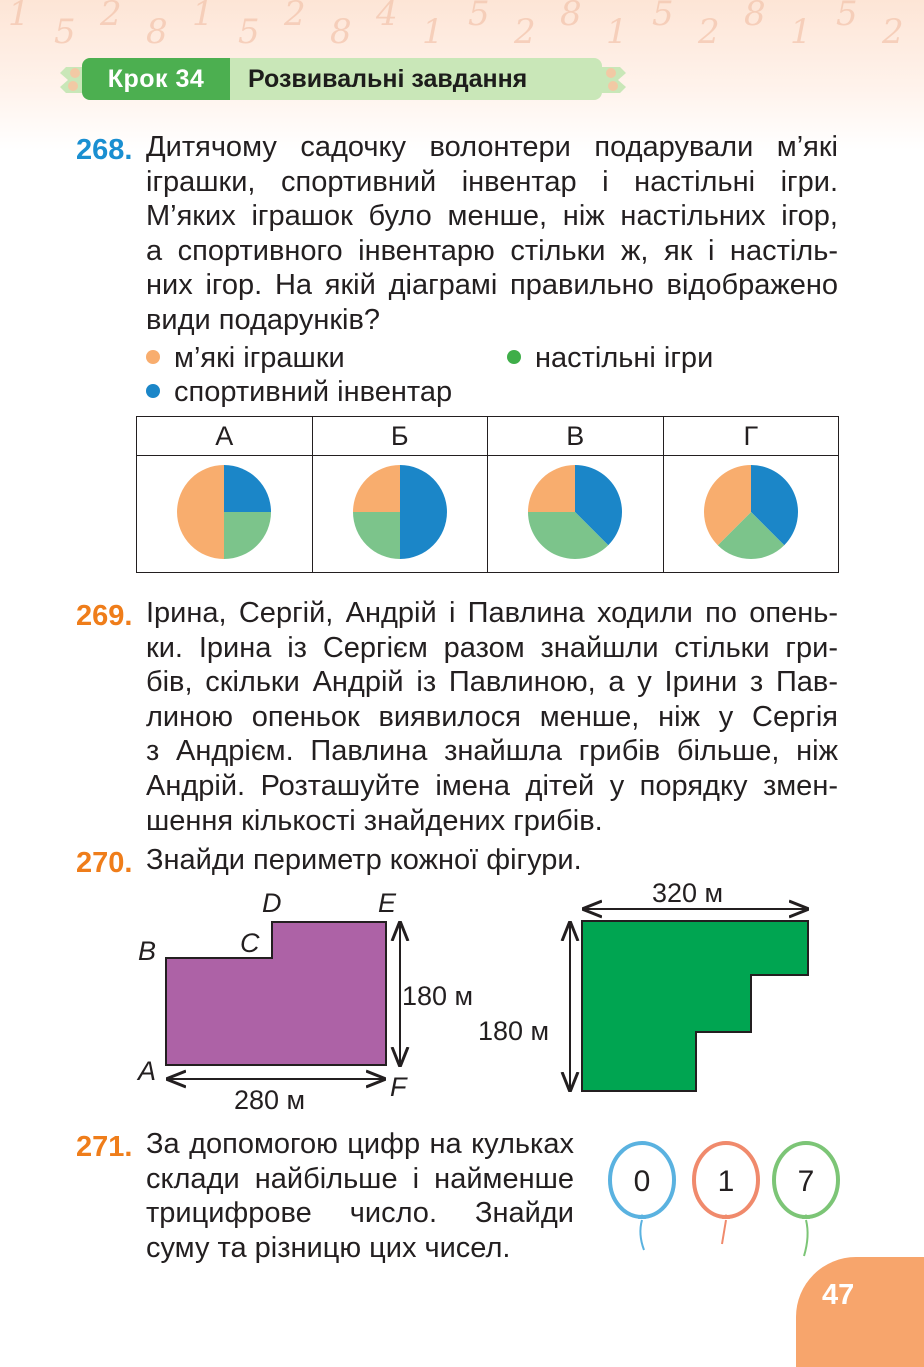 The image size is (924, 1367). I want to click on pie-cell-g, so click(750, 514).